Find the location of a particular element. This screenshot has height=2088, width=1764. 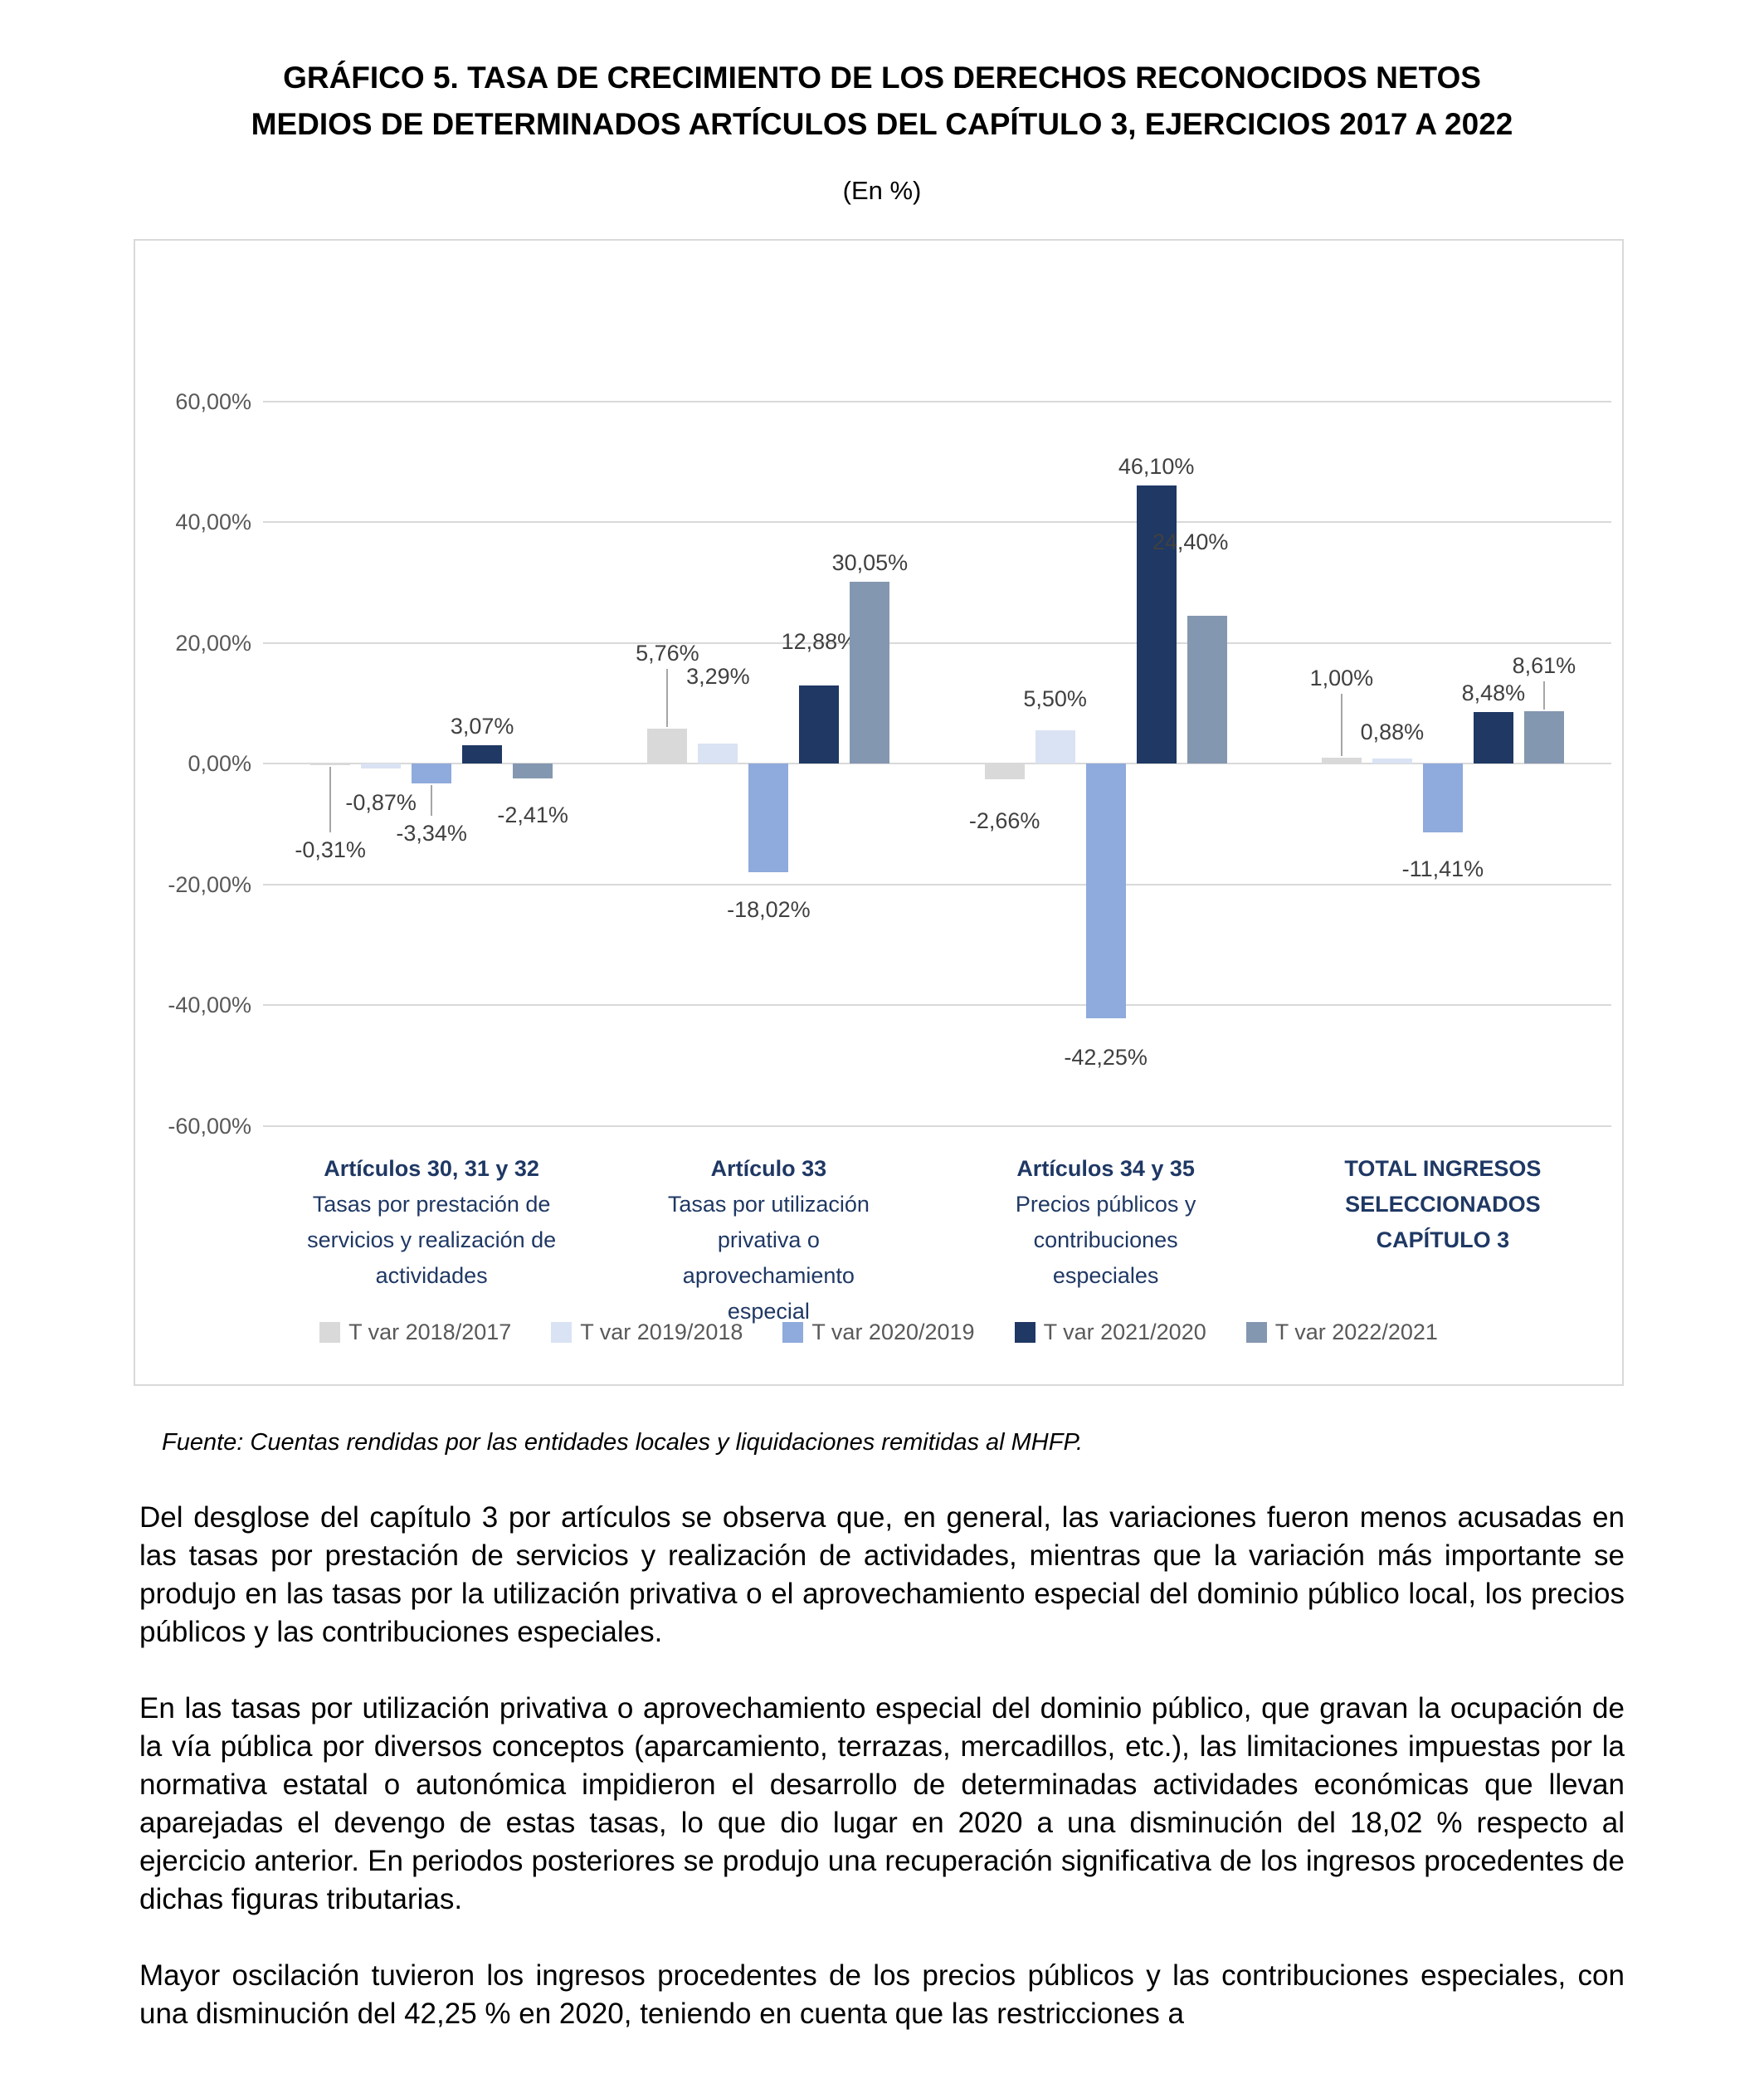

bar-value-label: -18,02% is located at coordinates (769, 910).